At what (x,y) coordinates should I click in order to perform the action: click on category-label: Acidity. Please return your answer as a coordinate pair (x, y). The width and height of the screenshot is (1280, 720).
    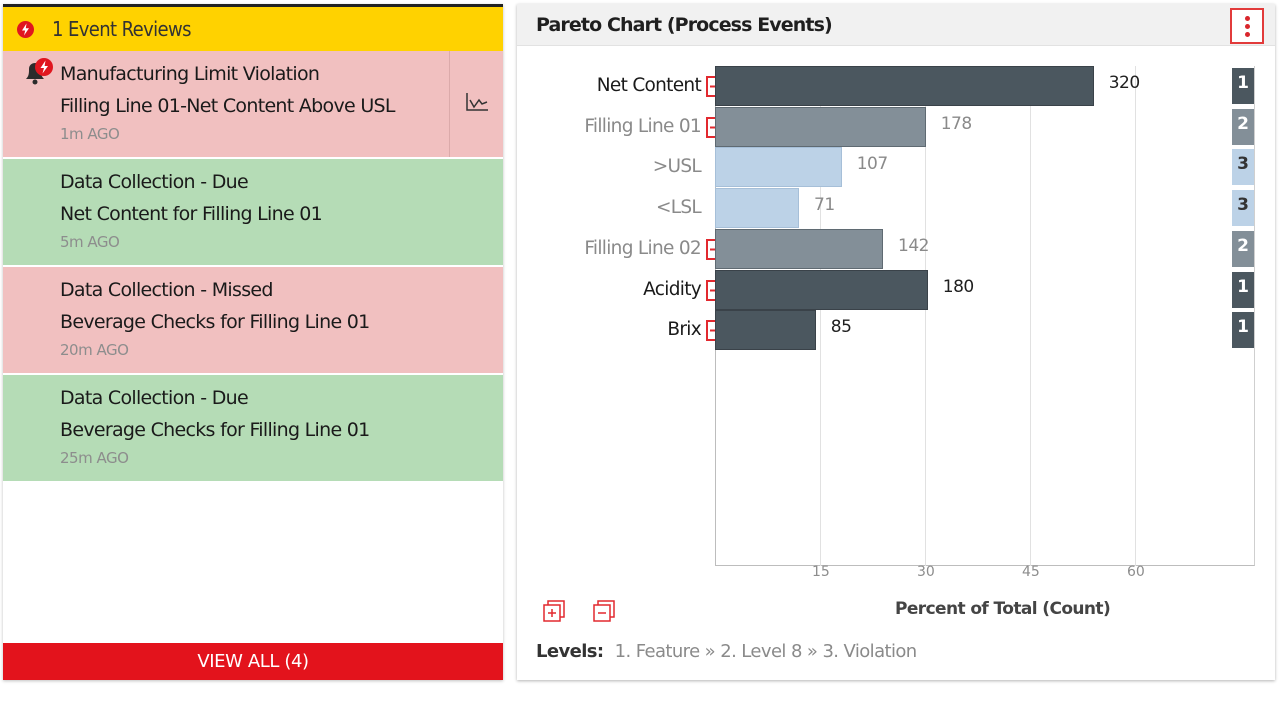
    Looking at the image, I should click on (672, 289).